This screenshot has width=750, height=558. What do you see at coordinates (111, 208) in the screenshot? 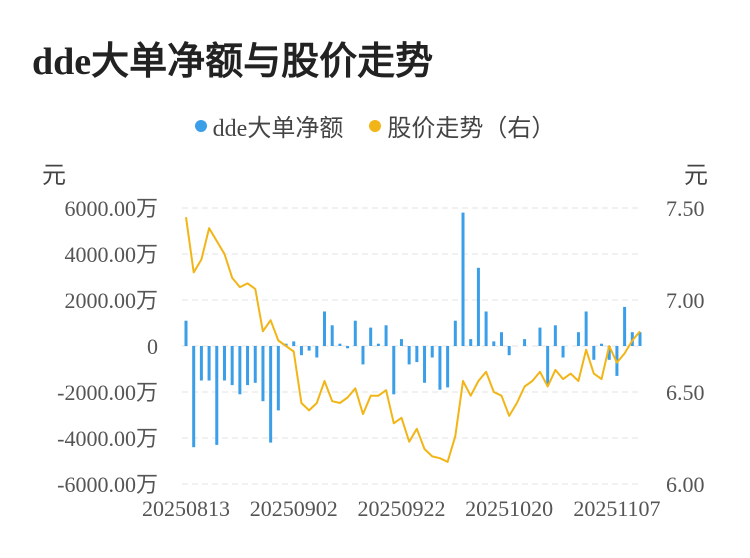
I see `y-left-tick-label: 6000.00万` at bounding box center [111, 208].